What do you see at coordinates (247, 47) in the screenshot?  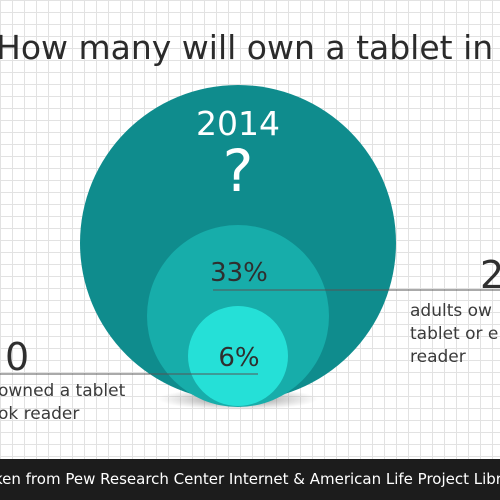 I see `chart-title: How many will own a tablet in` at bounding box center [247, 47].